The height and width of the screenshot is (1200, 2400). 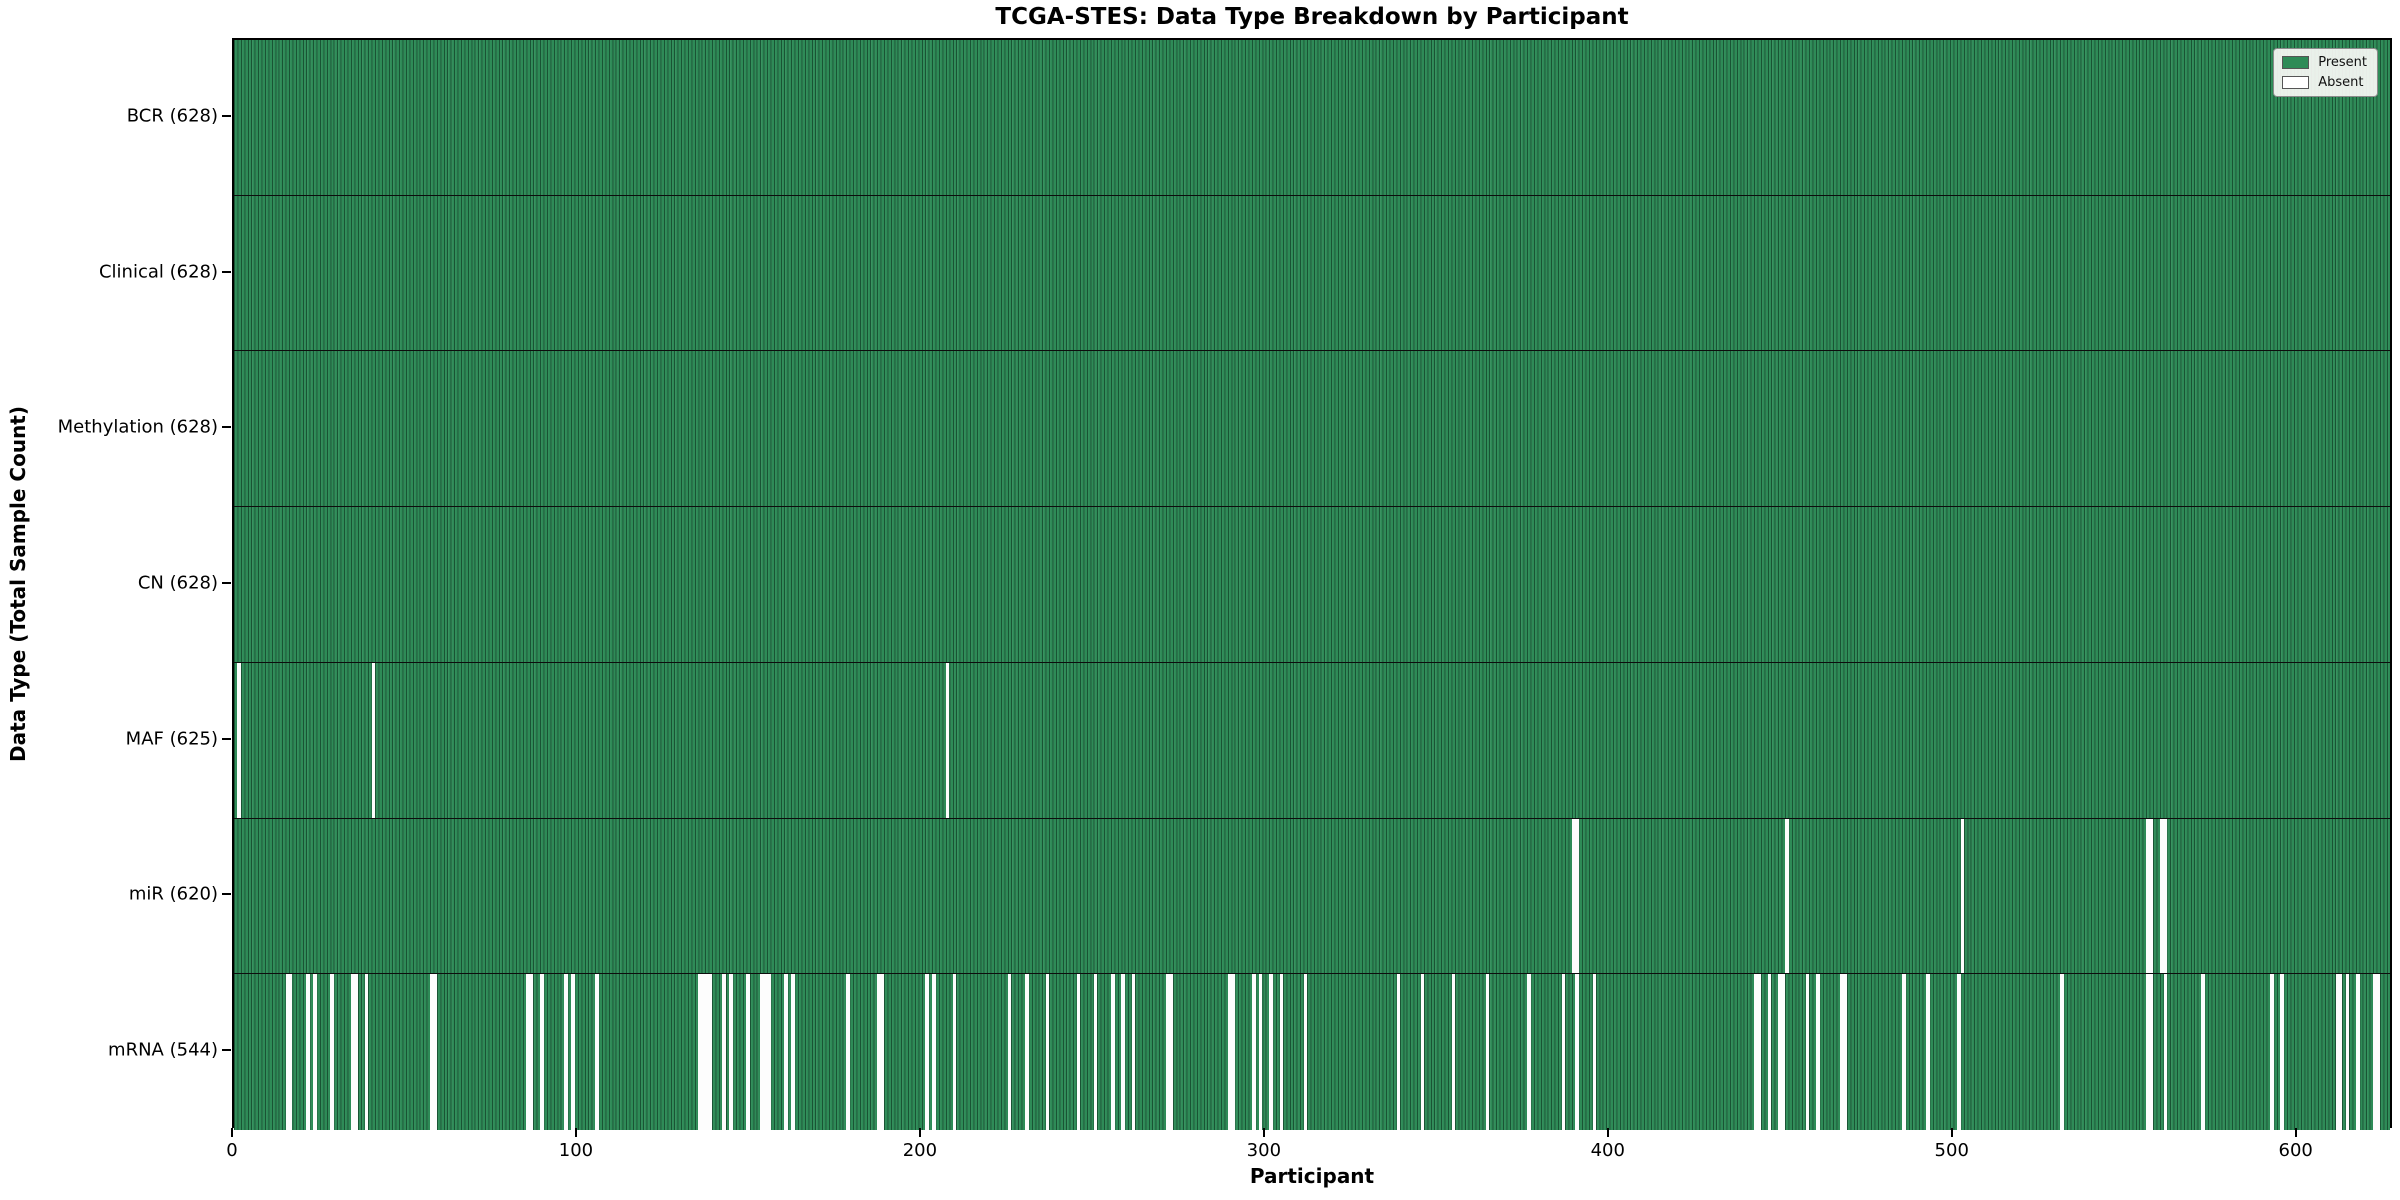 What do you see at coordinates (2295, 1150) in the screenshot?
I see `xtick-label-600: 600` at bounding box center [2295, 1150].